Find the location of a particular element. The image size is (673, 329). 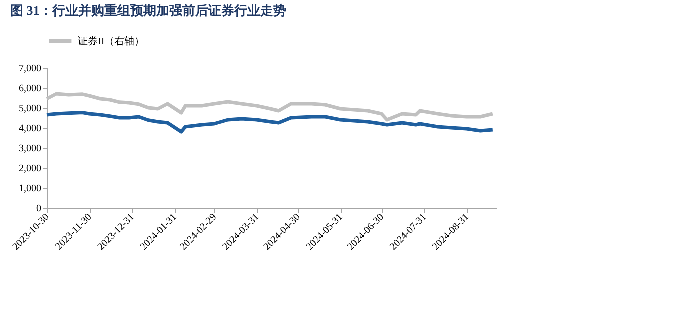

y-tick-label: 6,000 is located at coordinates (30, 89).